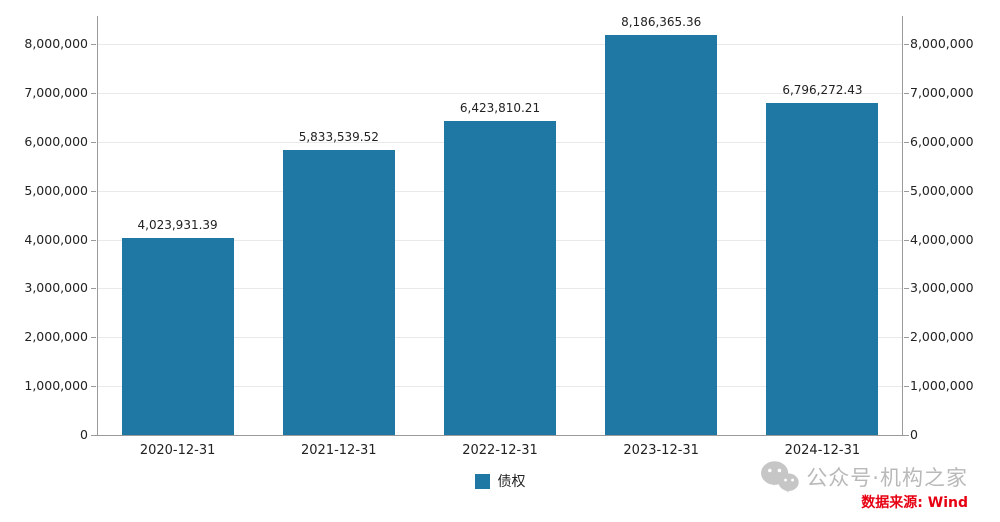  What do you see at coordinates (661, 22) in the screenshot?
I see `bar-value-label: 8,186,365.36` at bounding box center [661, 22].